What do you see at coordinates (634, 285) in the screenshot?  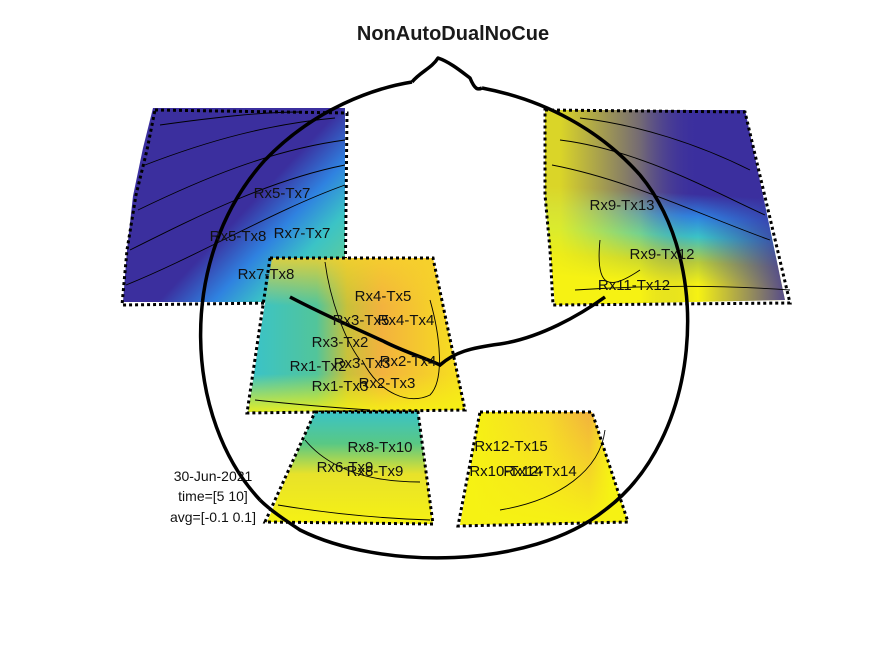 I see `channel-label: Rx11-Tx12` at bounding box center [634, 285].